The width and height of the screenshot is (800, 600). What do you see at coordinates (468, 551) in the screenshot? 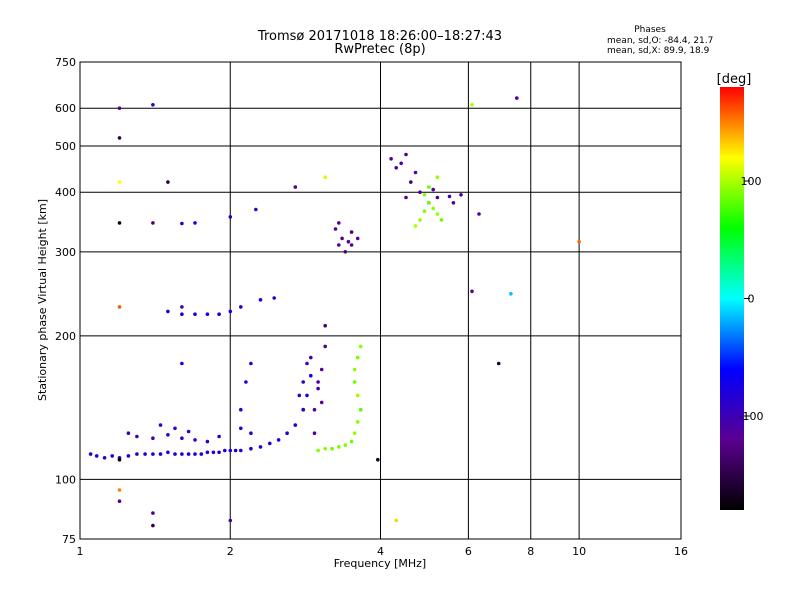
I see `x-tick-label: 6` at bounding box center [468, 551].